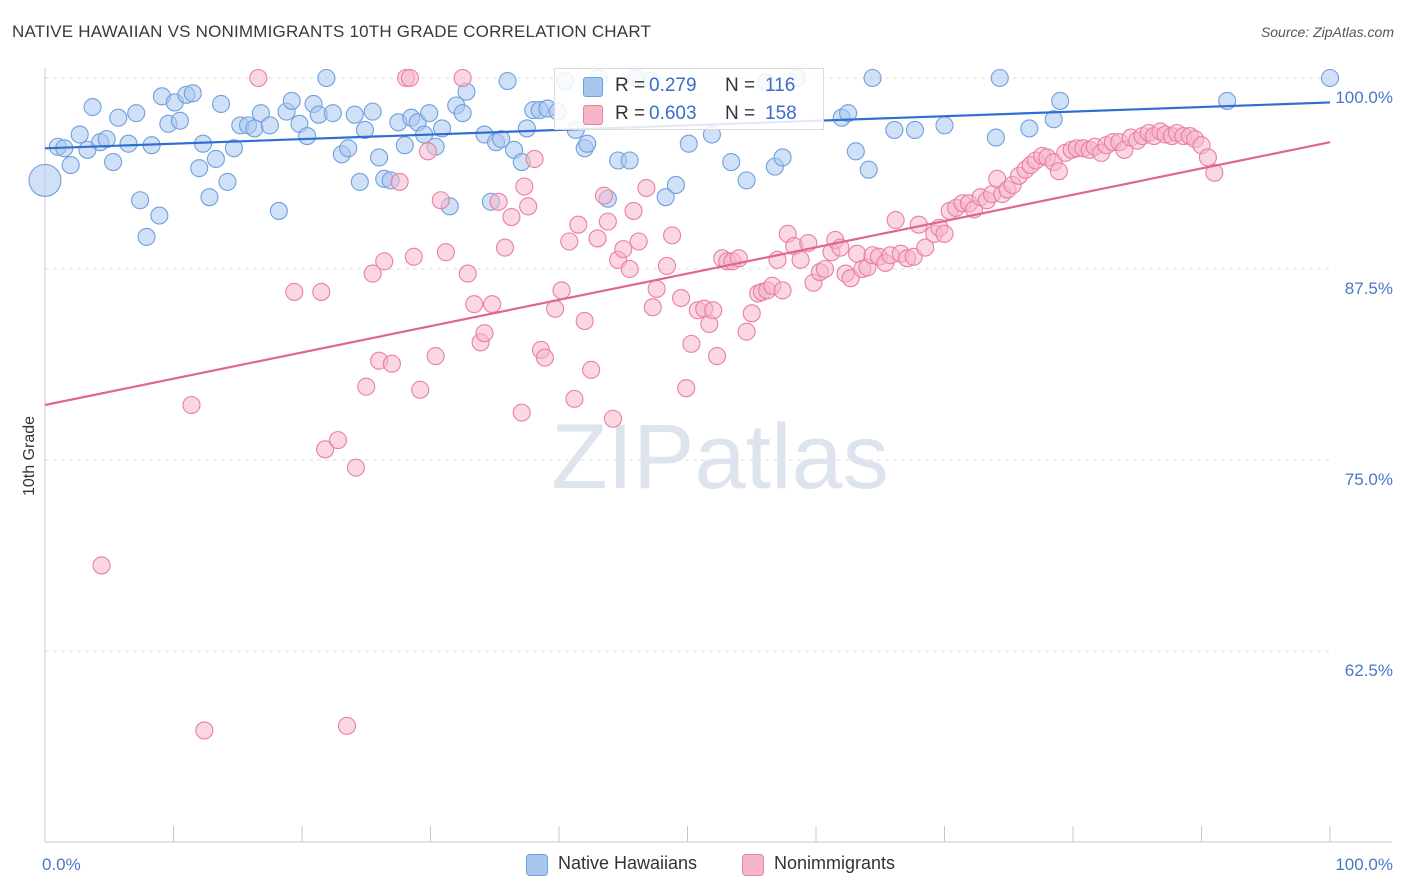 This screenshot has width=1406, height=892. I want to click on legend-row-nonimmigrants: R = 0.603 N = 158, so click(689, 114).